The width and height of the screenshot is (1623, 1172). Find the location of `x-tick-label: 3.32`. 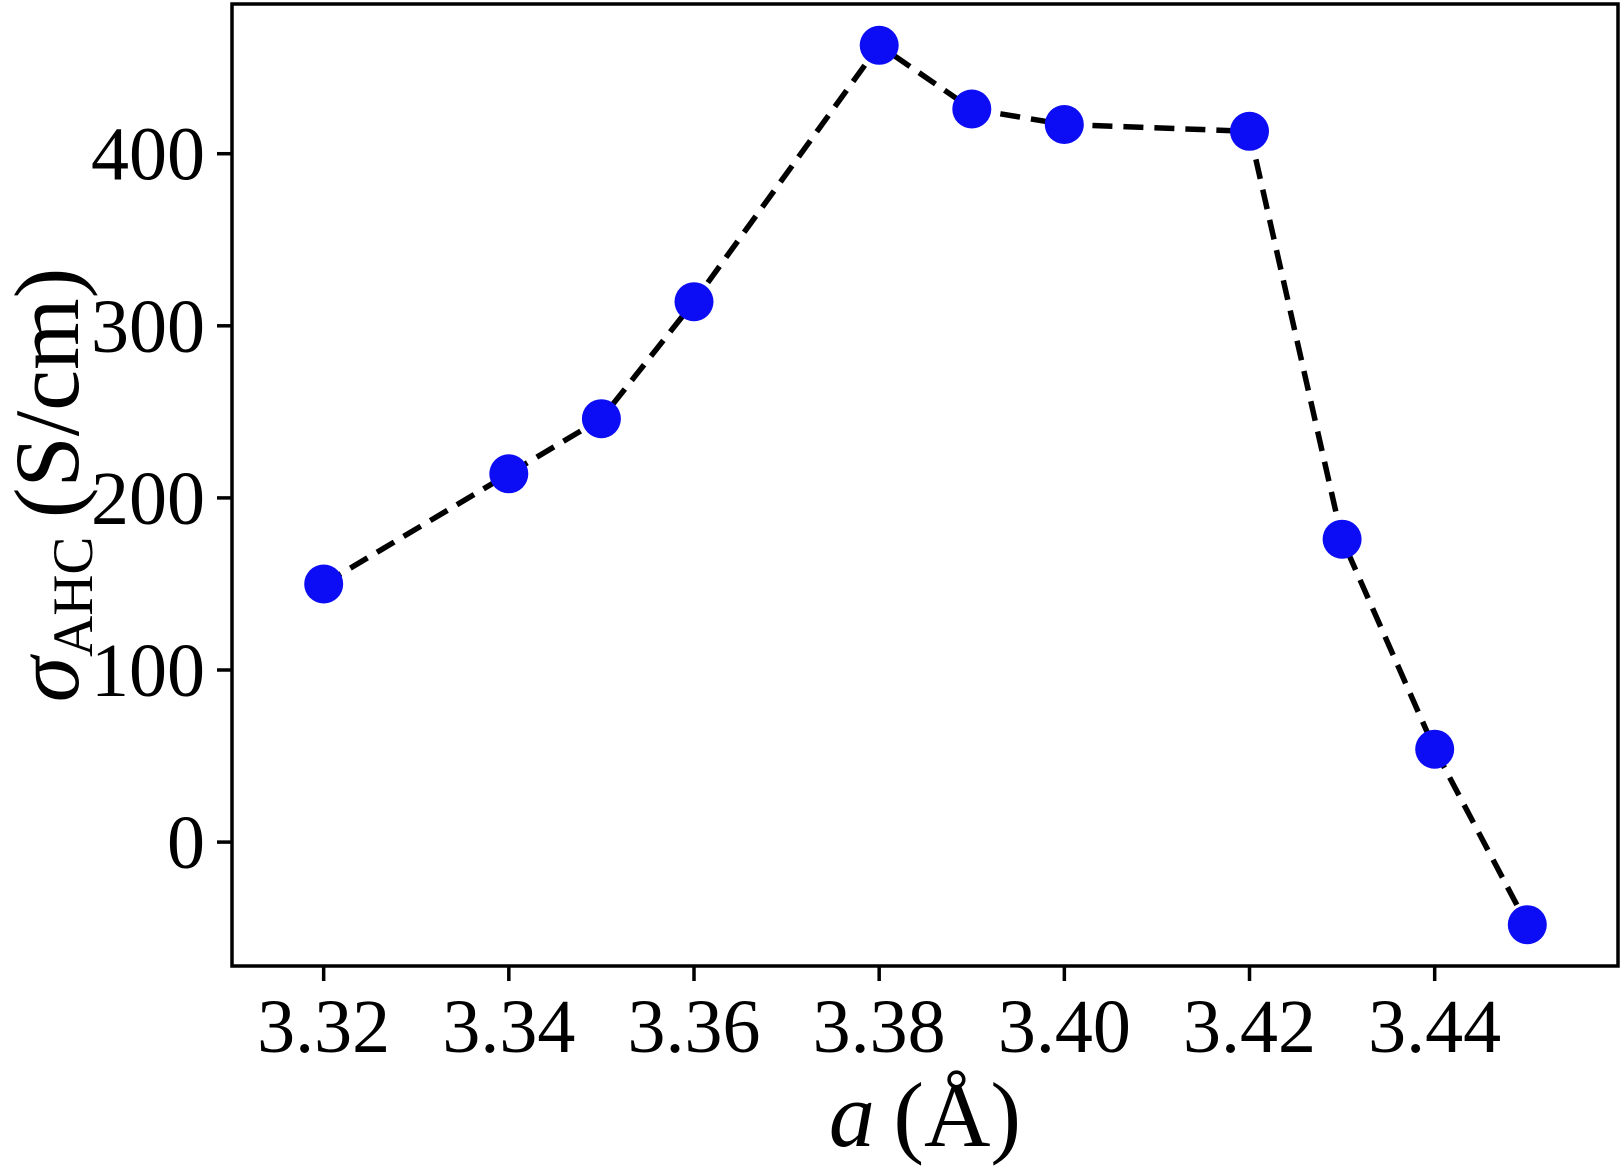

x-tick-label: 3.32 is located at coordinates (323, 1027).